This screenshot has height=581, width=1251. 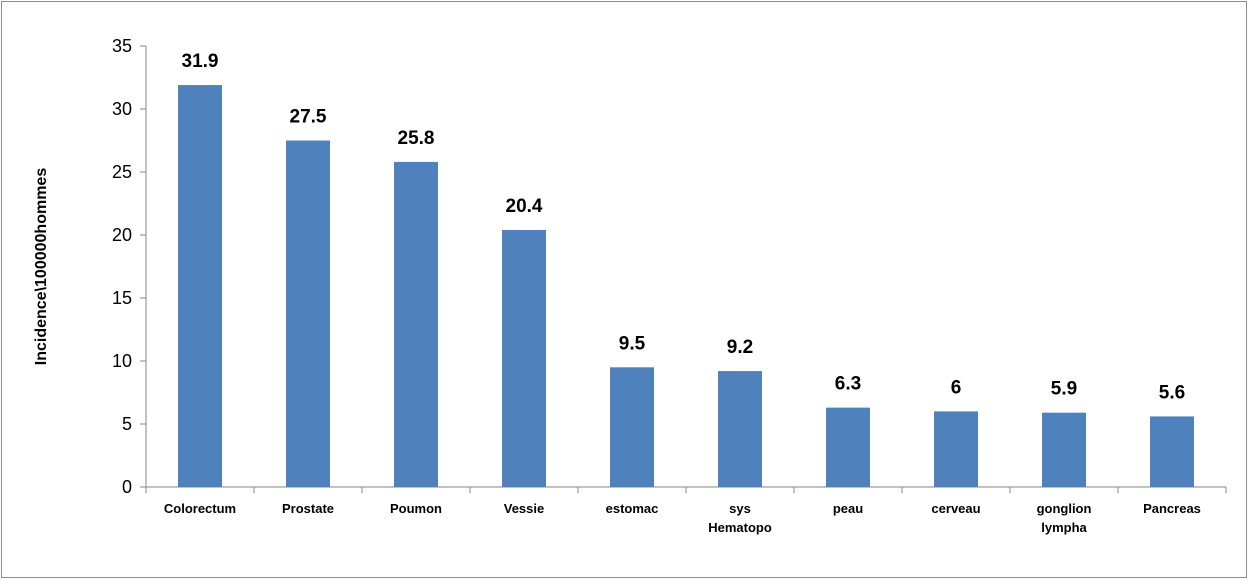 What do you see at coordinates (524, 508) in the screenshot?
I see `x-tick-label: Vessie` at bounding box center [524, 508].